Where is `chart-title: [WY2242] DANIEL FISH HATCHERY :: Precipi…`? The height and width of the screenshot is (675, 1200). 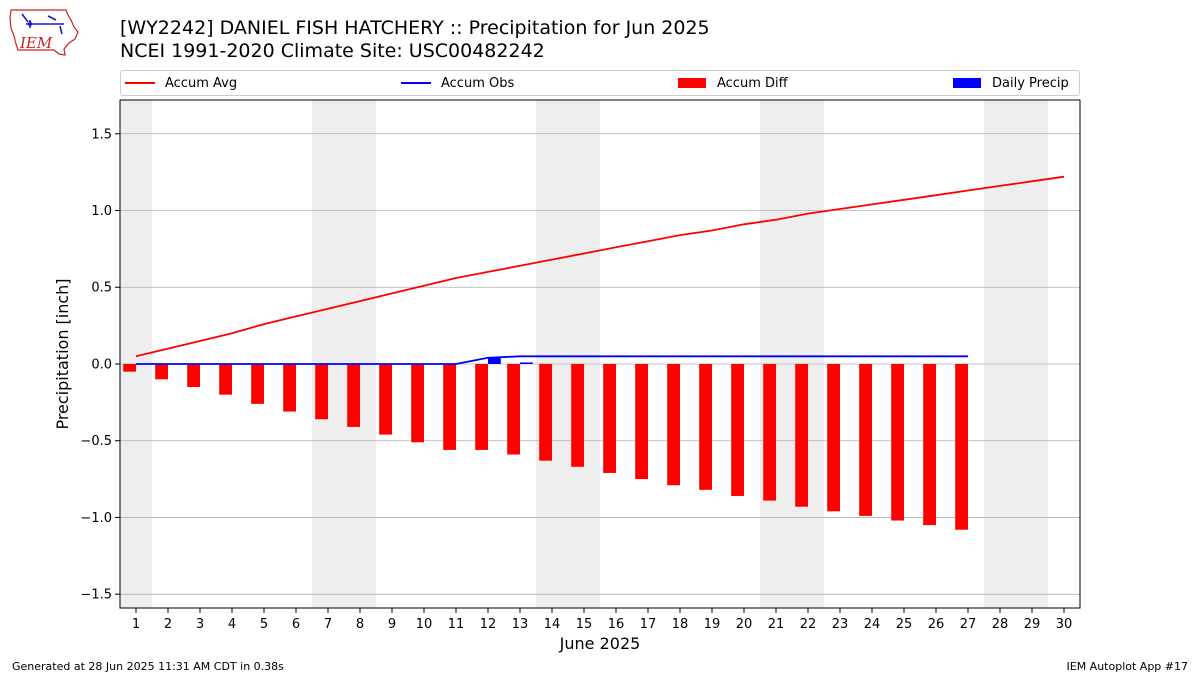
chart-title: [WY2242] DANIEL FISH HATCHERY :: Precipi… is located at coordinates (415, 28).